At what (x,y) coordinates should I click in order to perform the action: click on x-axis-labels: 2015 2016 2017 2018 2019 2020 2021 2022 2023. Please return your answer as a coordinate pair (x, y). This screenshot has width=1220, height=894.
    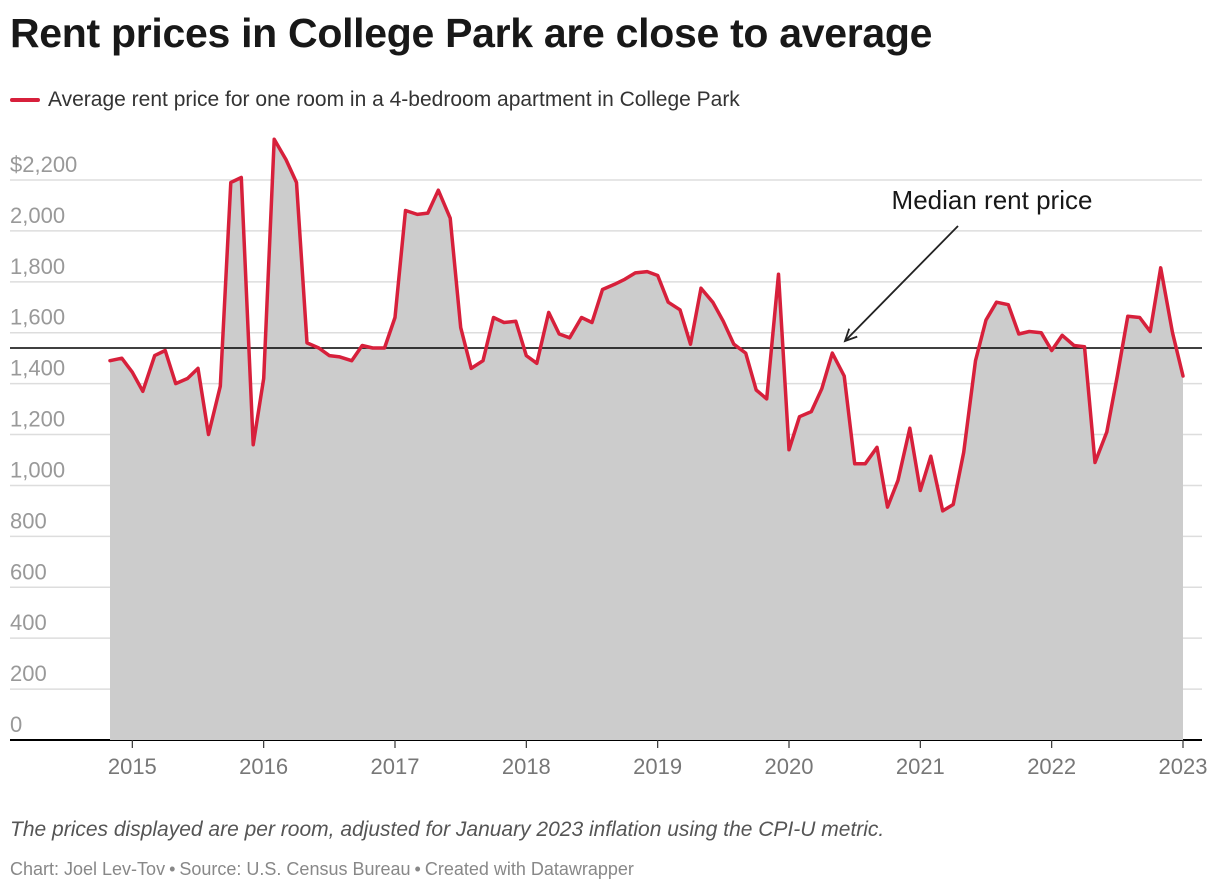
    Looking at the image, I should click on (658, 759).